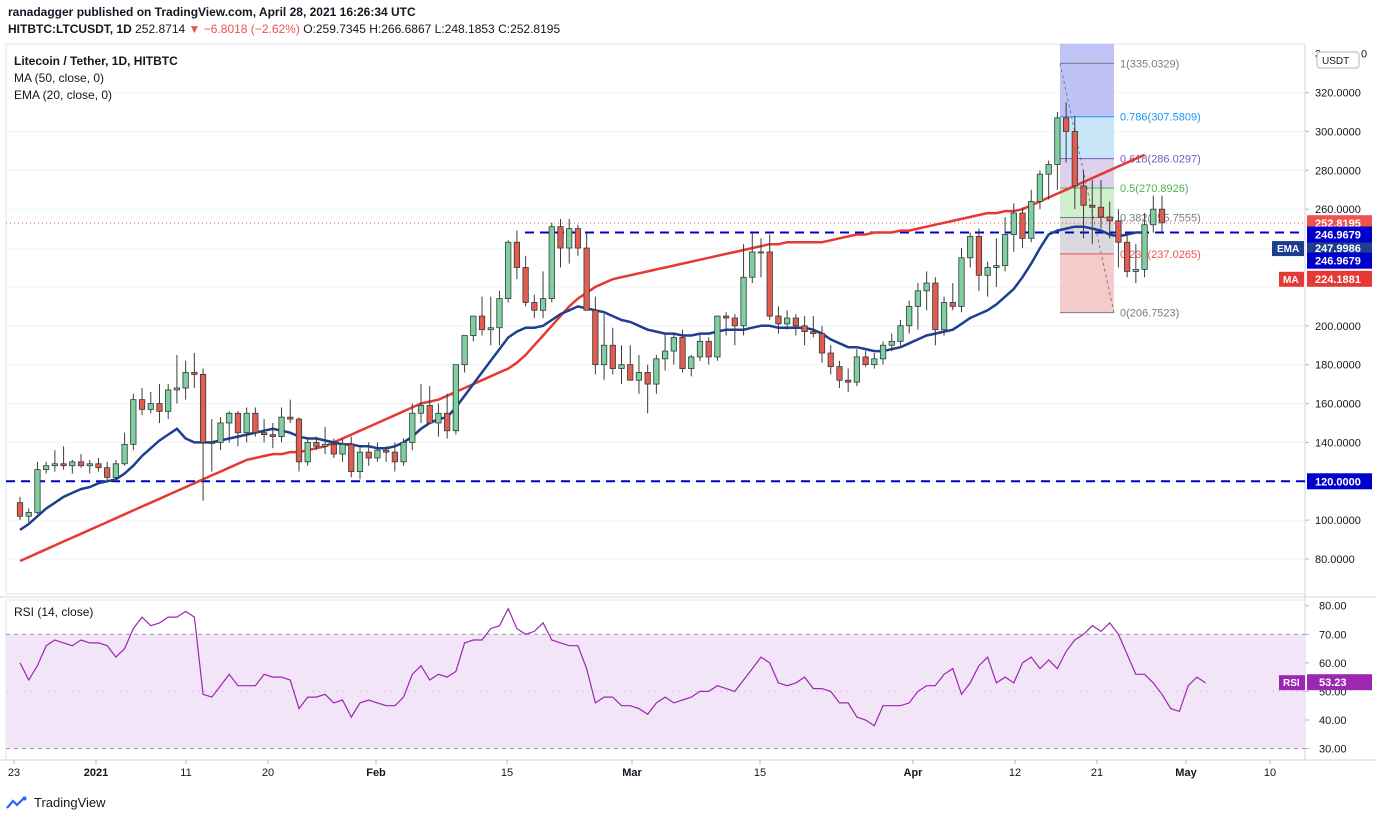 The width and height of the screenshot is (1376, 823). What do you see at coordinates (1364, 55) in the screenshot?
I see `price-tick-label: 0` at bounding box center [1364, 55].